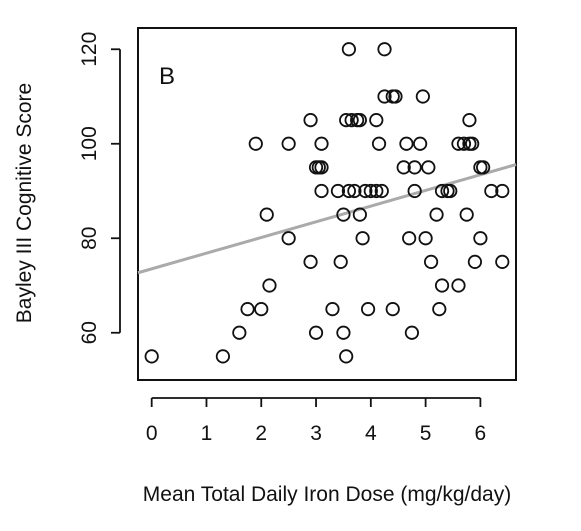 This screenshot has height=531, width=581. I want to click on x-axis: 0 1 2 3 4 5 6, so click(316, 421).